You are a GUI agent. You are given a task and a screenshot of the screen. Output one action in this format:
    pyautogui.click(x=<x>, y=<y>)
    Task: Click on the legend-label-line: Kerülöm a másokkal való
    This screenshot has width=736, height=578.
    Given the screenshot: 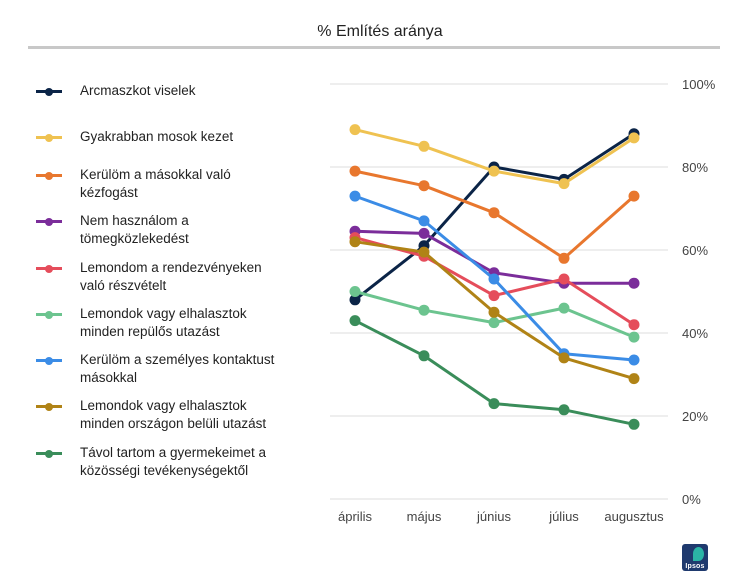 What is the action you would take?
    pyautogui.click(x=155, y=174)
    